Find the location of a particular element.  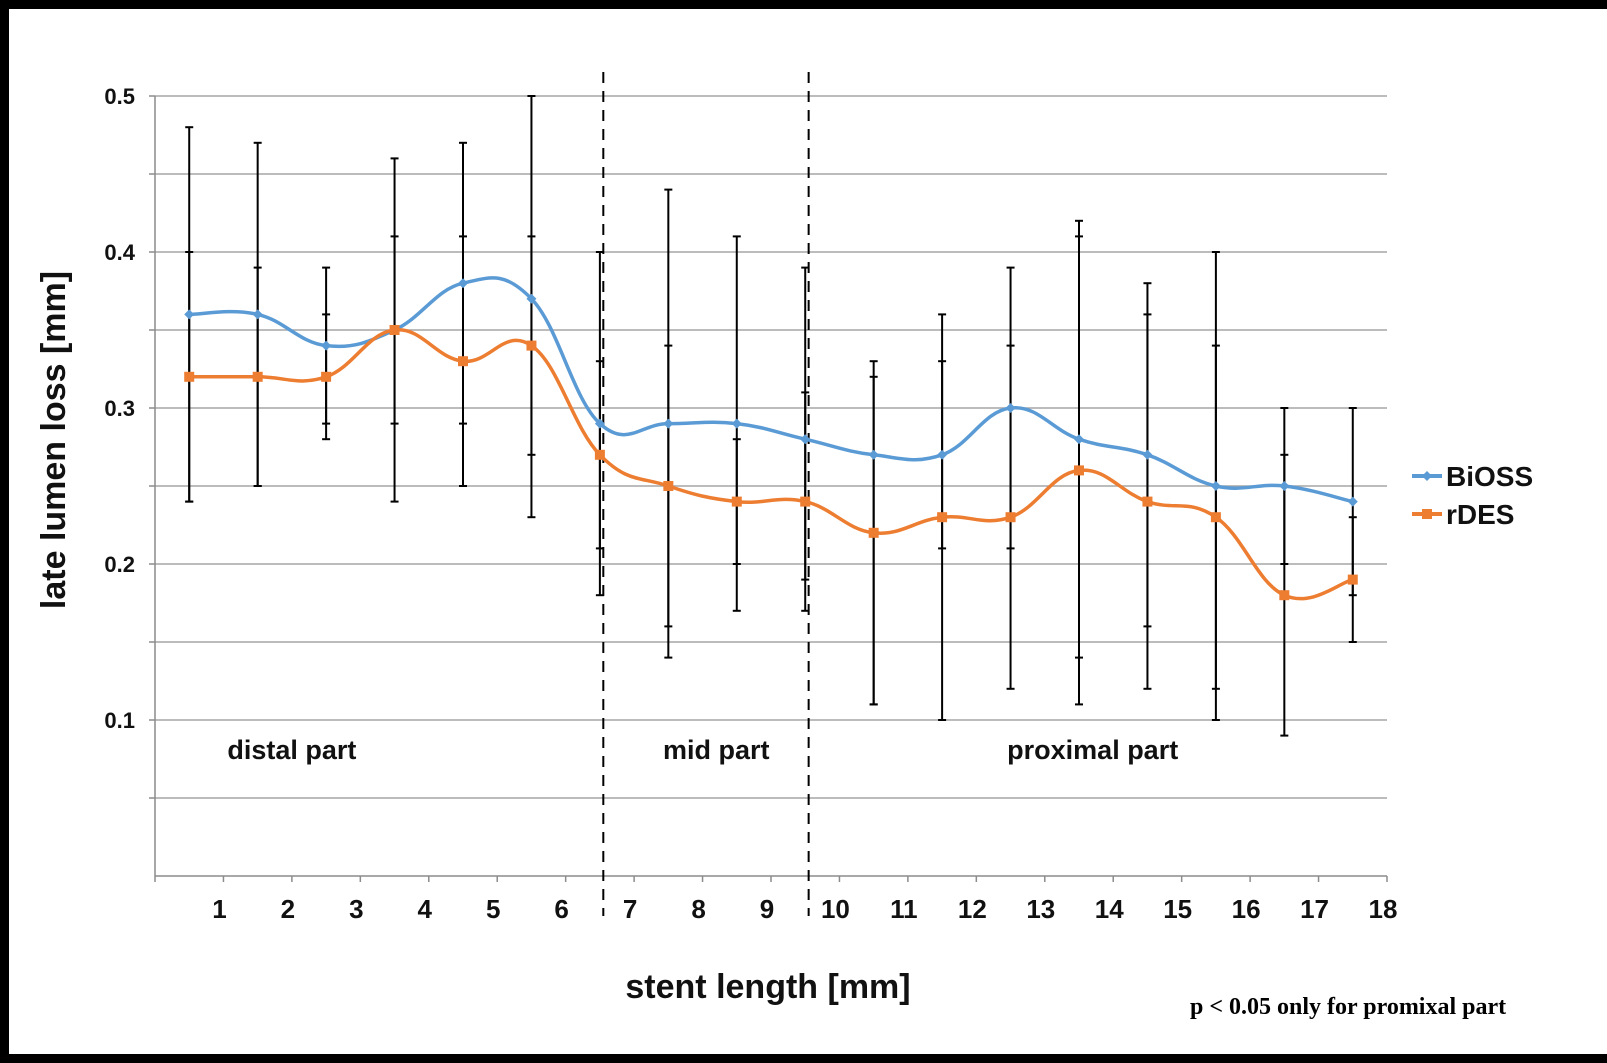

x-tick-label: 8 is located at coordinates (698, 909).